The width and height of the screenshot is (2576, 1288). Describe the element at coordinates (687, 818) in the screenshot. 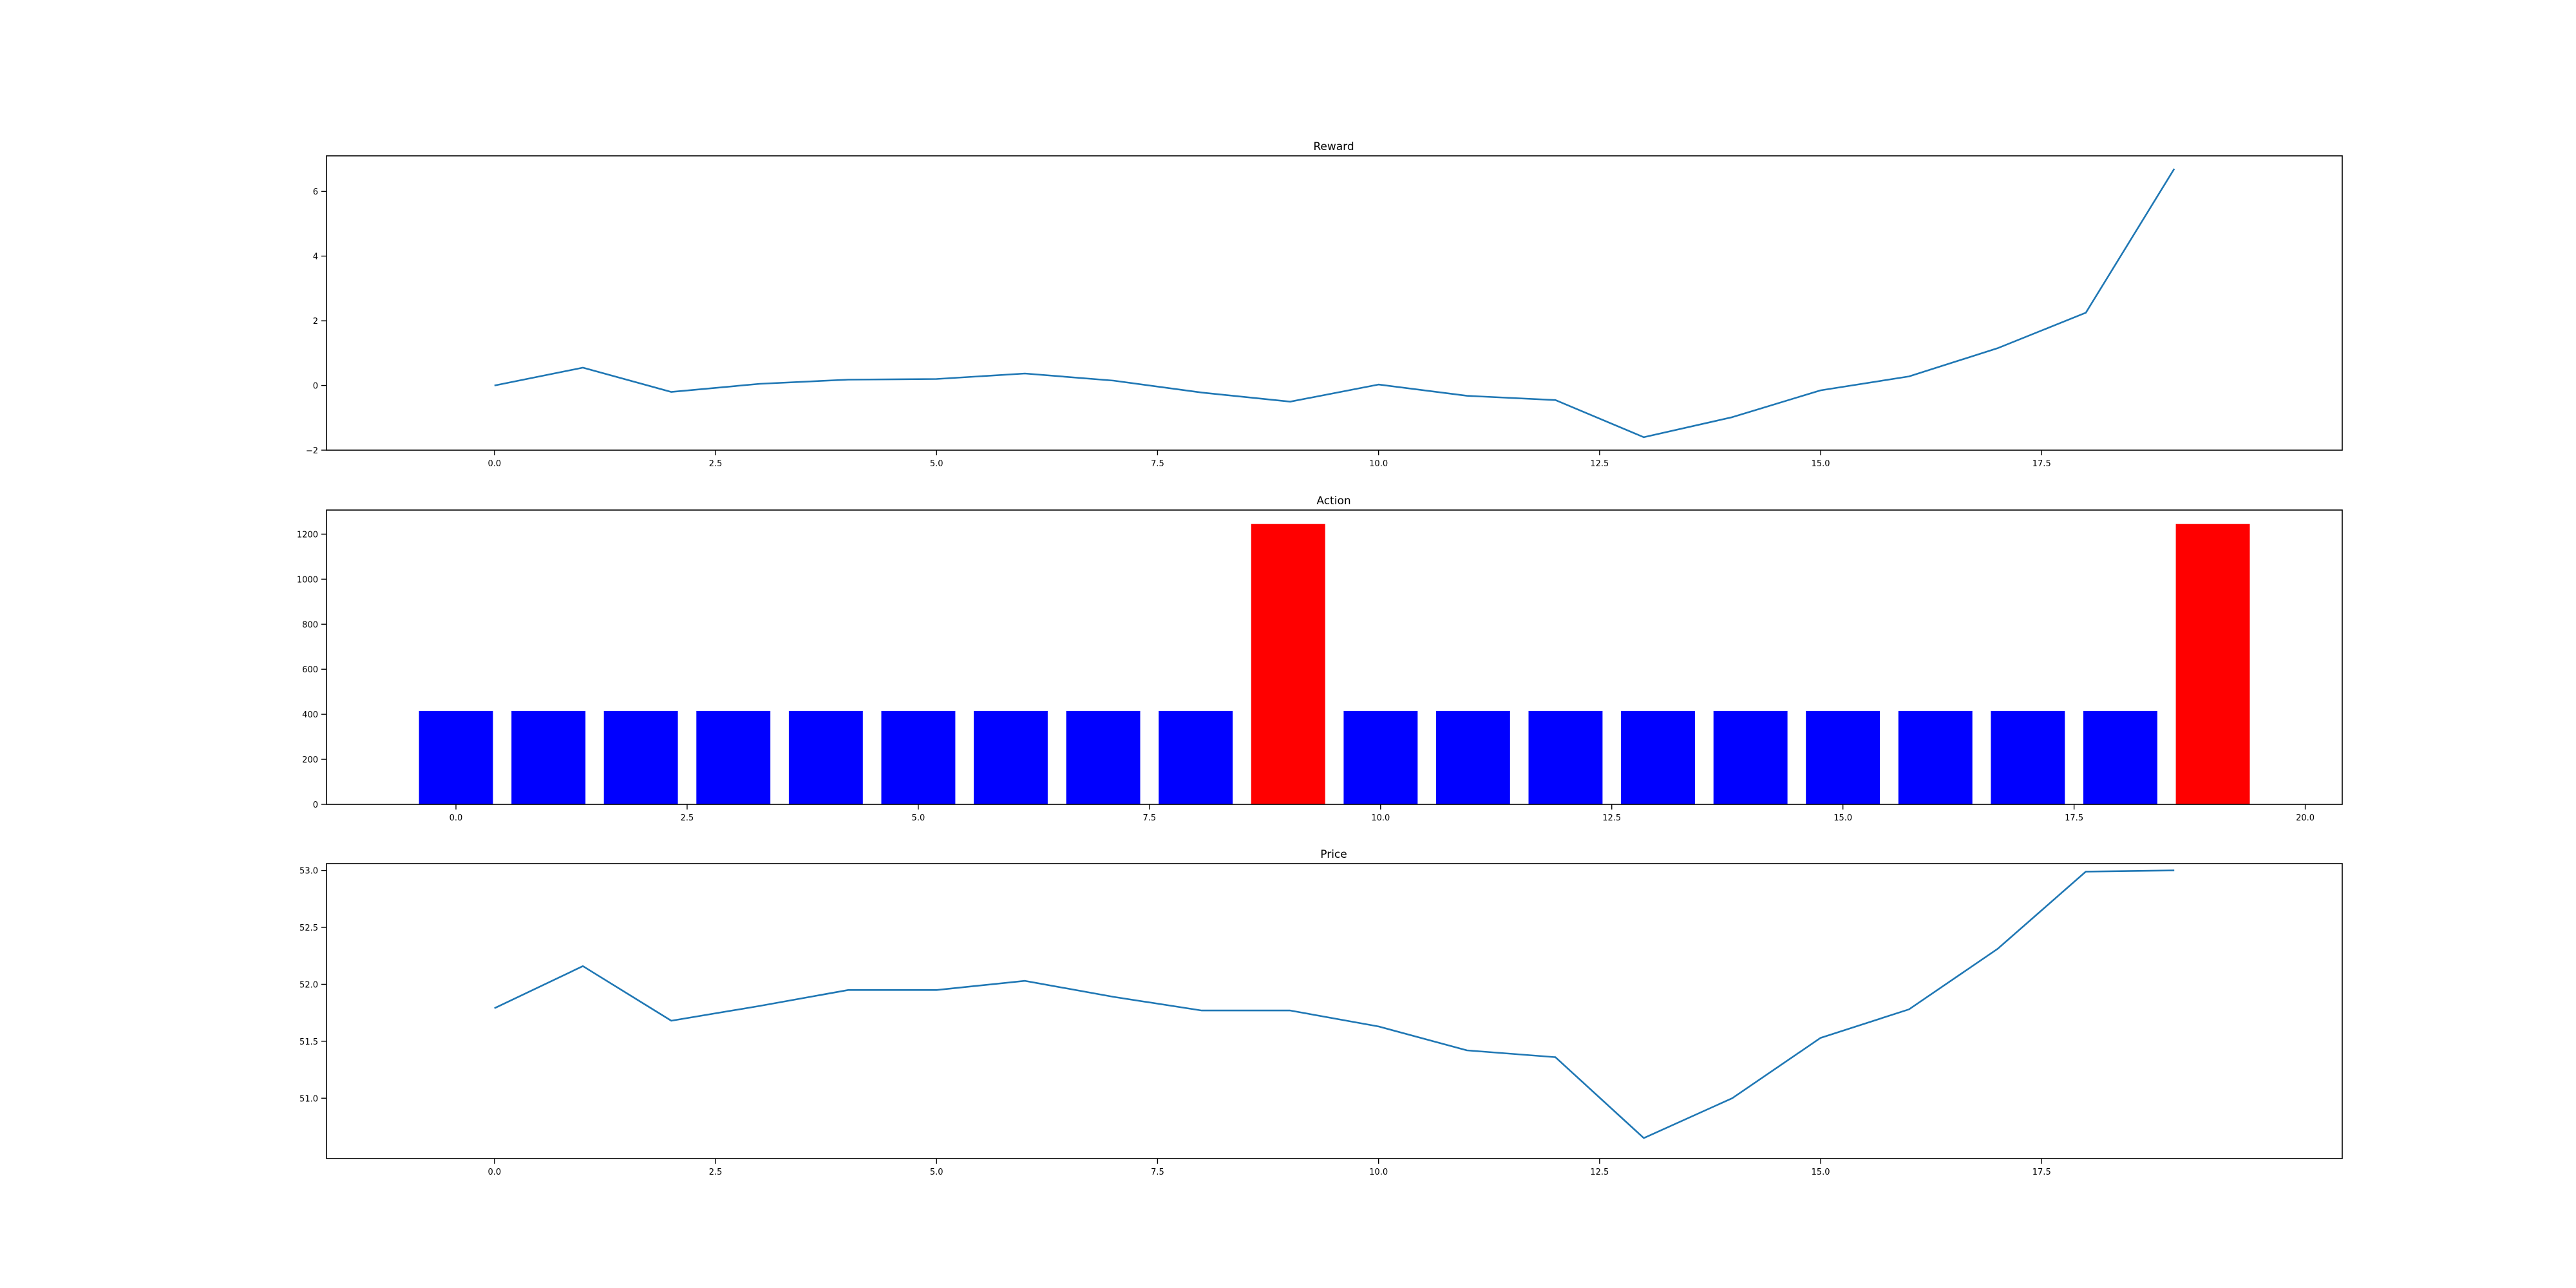

I see `action-xtick-label: 2.5` at that location.